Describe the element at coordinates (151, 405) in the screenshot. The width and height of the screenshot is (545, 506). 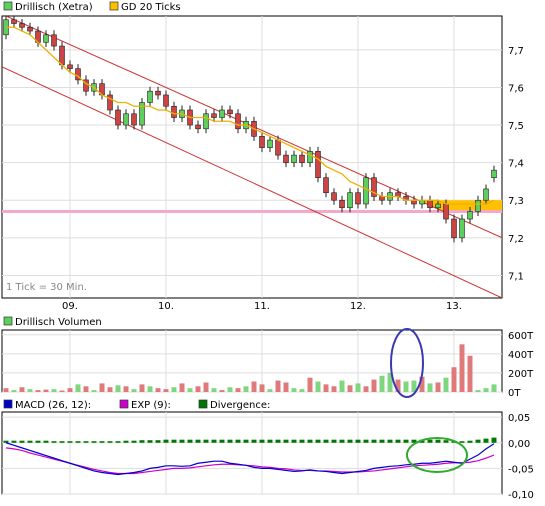
I see `legend-exp-label: EXP (9):` at that location.